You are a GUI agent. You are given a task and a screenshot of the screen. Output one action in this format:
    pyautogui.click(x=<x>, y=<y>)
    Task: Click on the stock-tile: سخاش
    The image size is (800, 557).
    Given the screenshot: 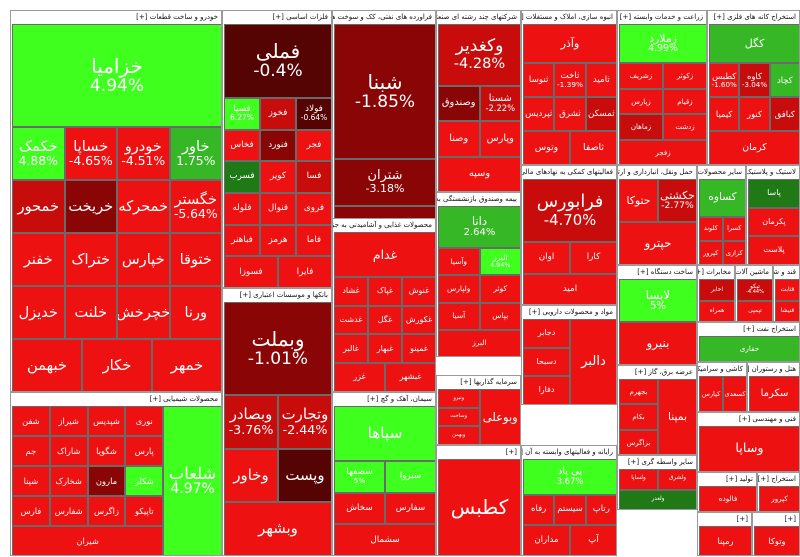 What is the action you would take?
    pyautogui.click(x=359, y=508)
    